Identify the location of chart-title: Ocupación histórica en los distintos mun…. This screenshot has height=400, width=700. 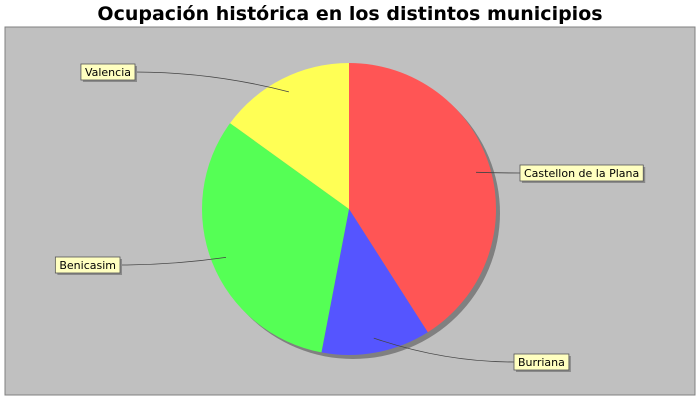
(350, 14).